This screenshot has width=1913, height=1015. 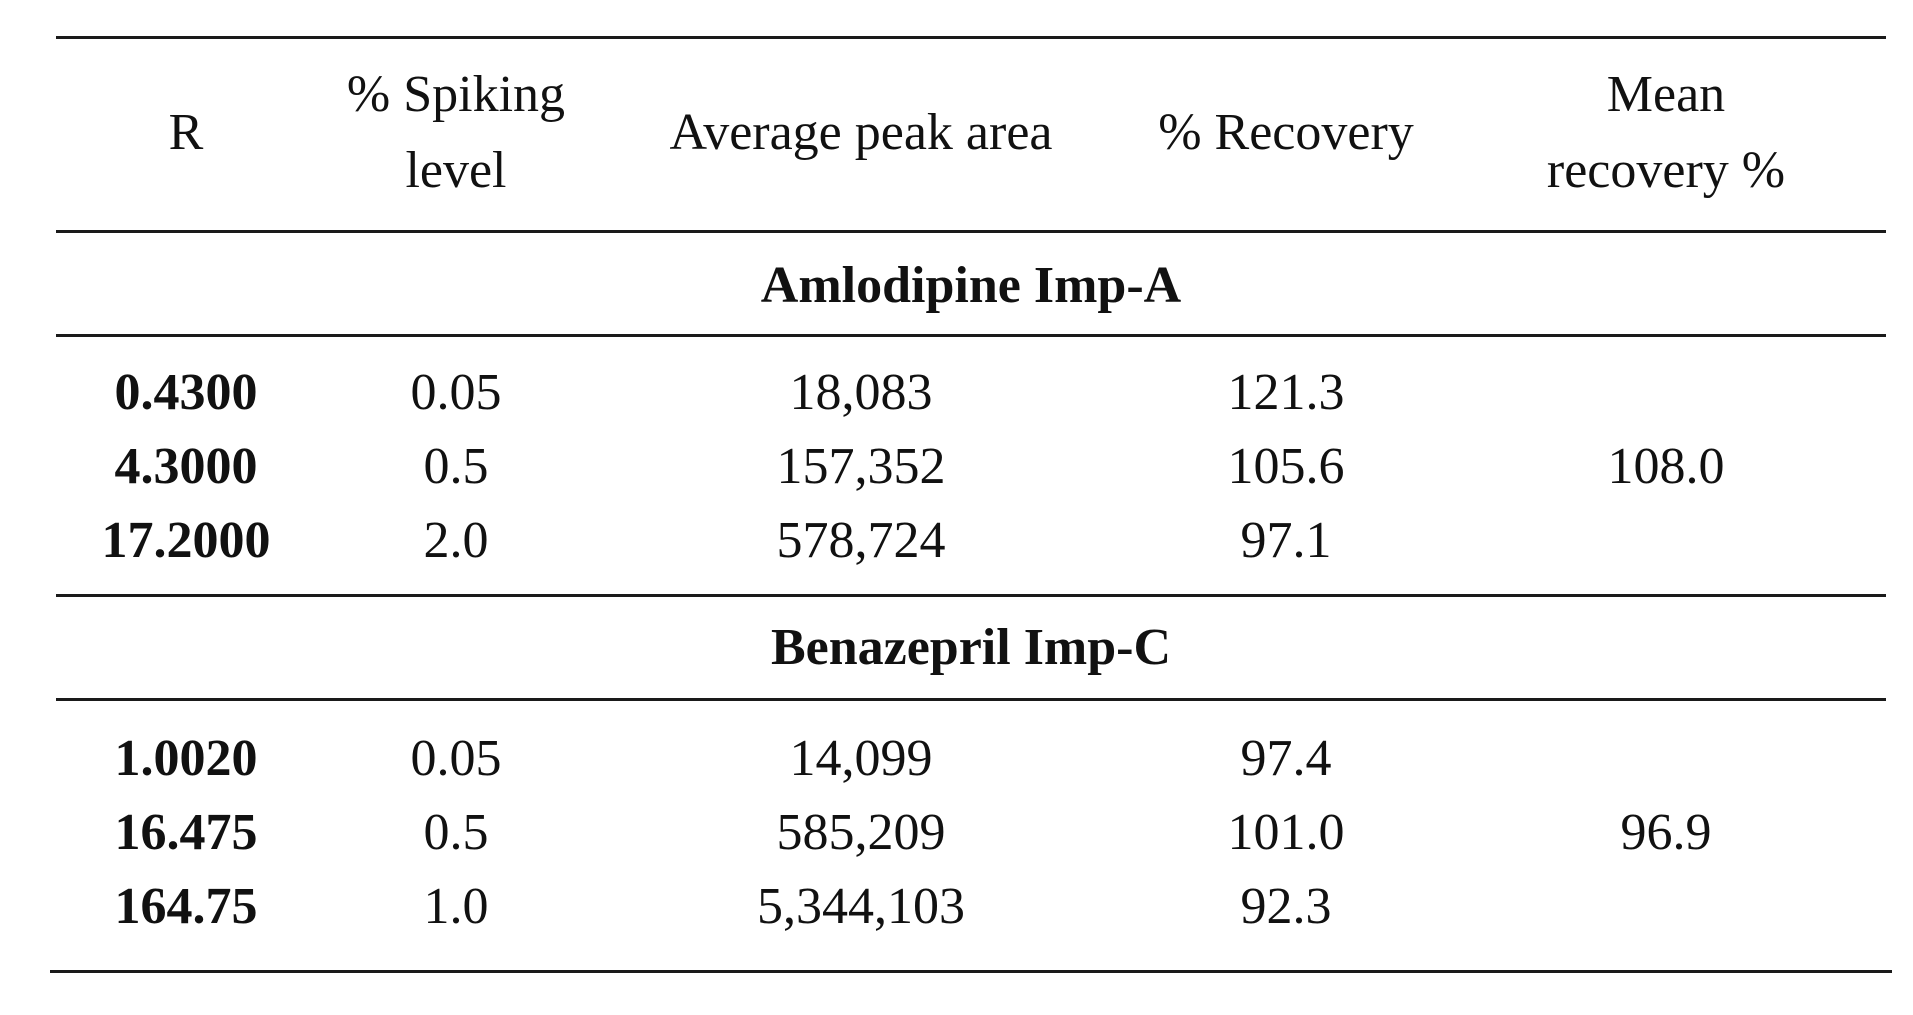 What do you see at coordinates (186, 392) in the screenshot?
I see `cell-r: 0.4300` at bounding box center [186, 392].